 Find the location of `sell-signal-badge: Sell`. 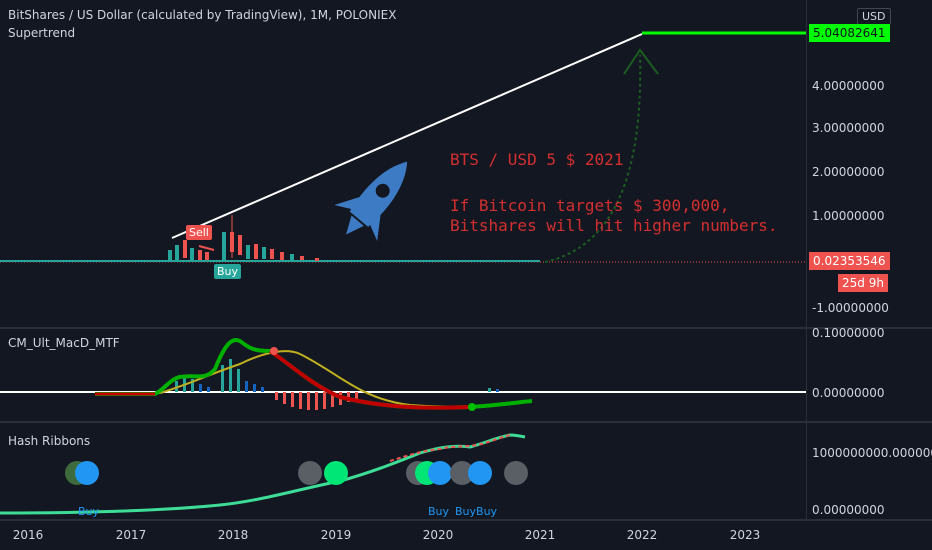

sell-signal-badge: Sell is located at coordinates (199, 232).